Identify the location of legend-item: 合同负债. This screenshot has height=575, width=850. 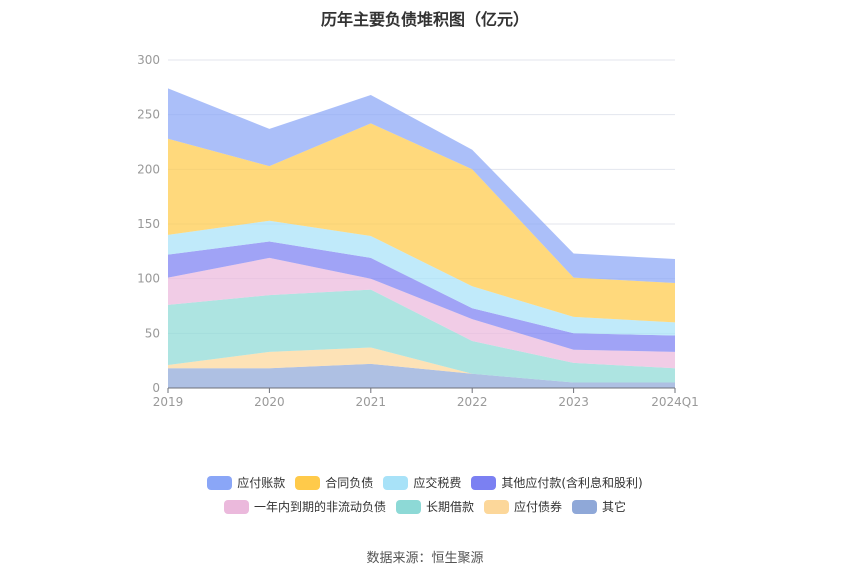
(334, 482).